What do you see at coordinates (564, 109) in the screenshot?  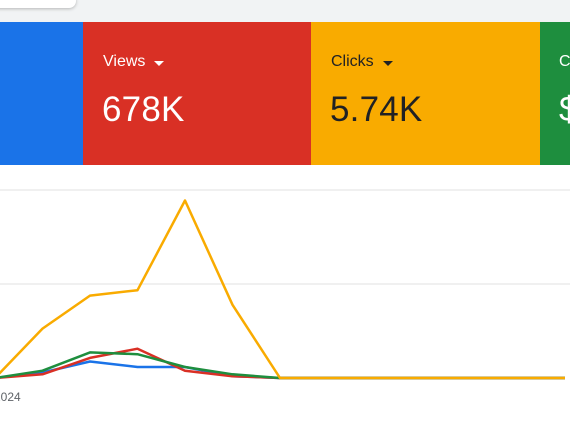 I see `metric-value: $` at bounding box center [564, 109].